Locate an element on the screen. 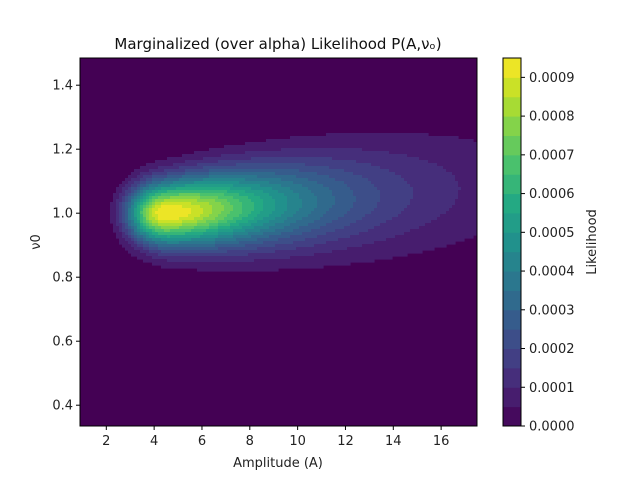 The image size is (640, 480). colorbar-tick-label: 0.0002 is located at coordinates (552, 349).